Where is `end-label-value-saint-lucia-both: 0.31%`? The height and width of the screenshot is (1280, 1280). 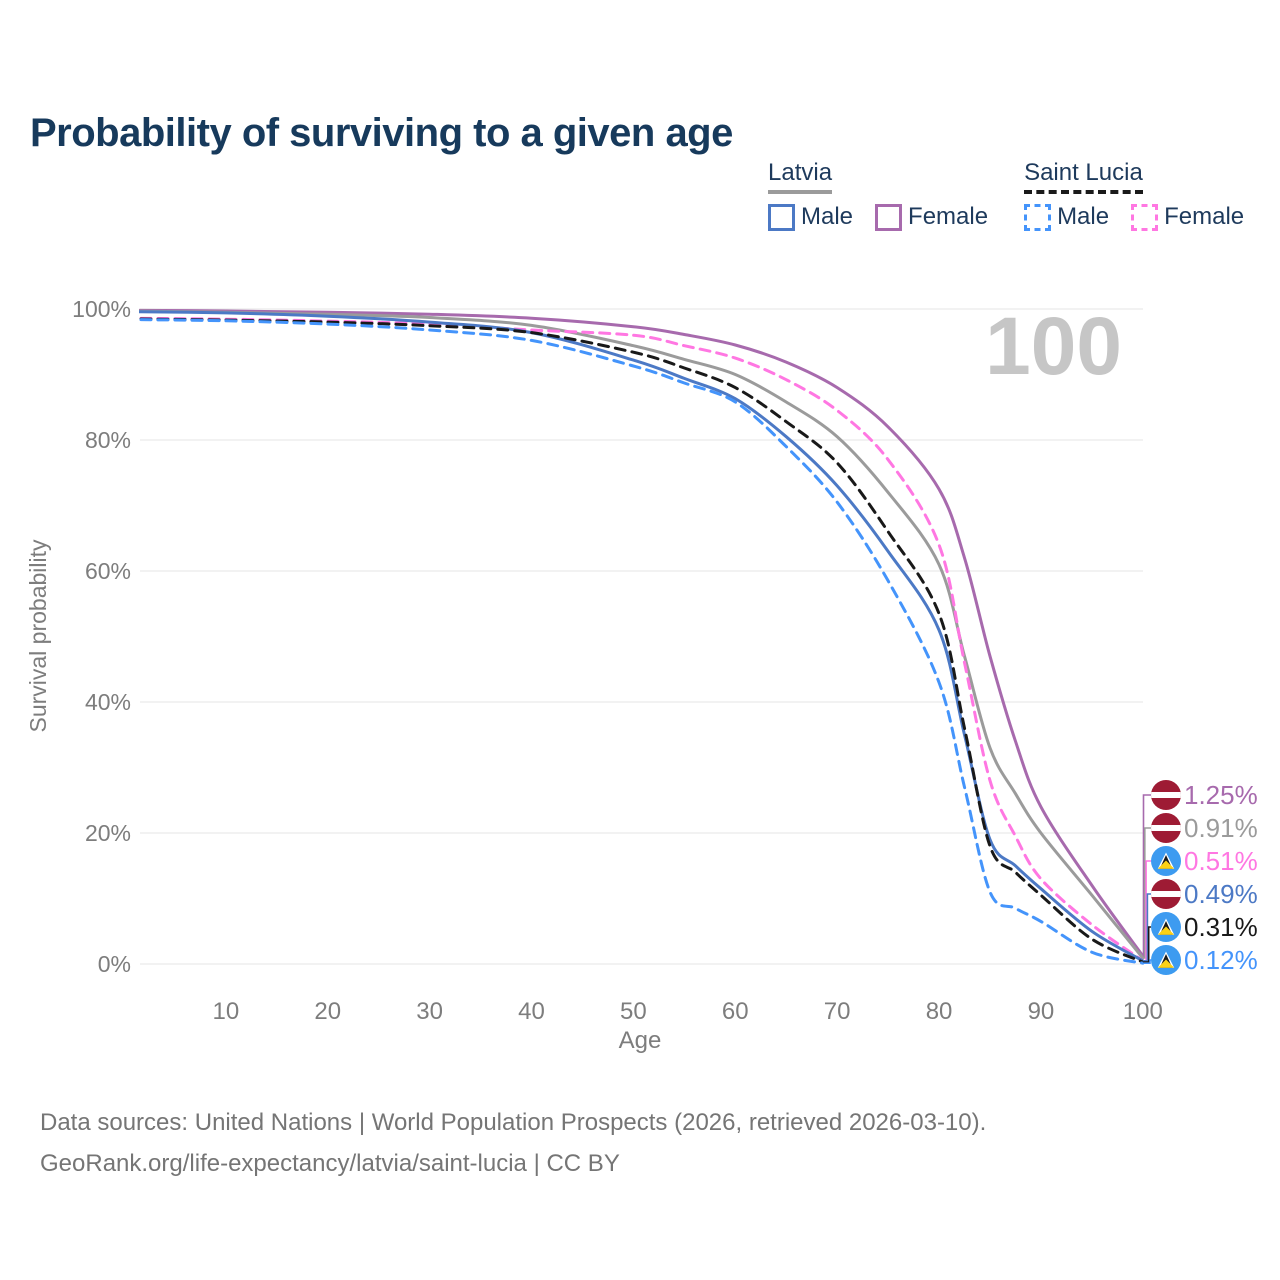
end-label-value-saint-lucia-both: 0.31% is located at coordinates (1221, 927).